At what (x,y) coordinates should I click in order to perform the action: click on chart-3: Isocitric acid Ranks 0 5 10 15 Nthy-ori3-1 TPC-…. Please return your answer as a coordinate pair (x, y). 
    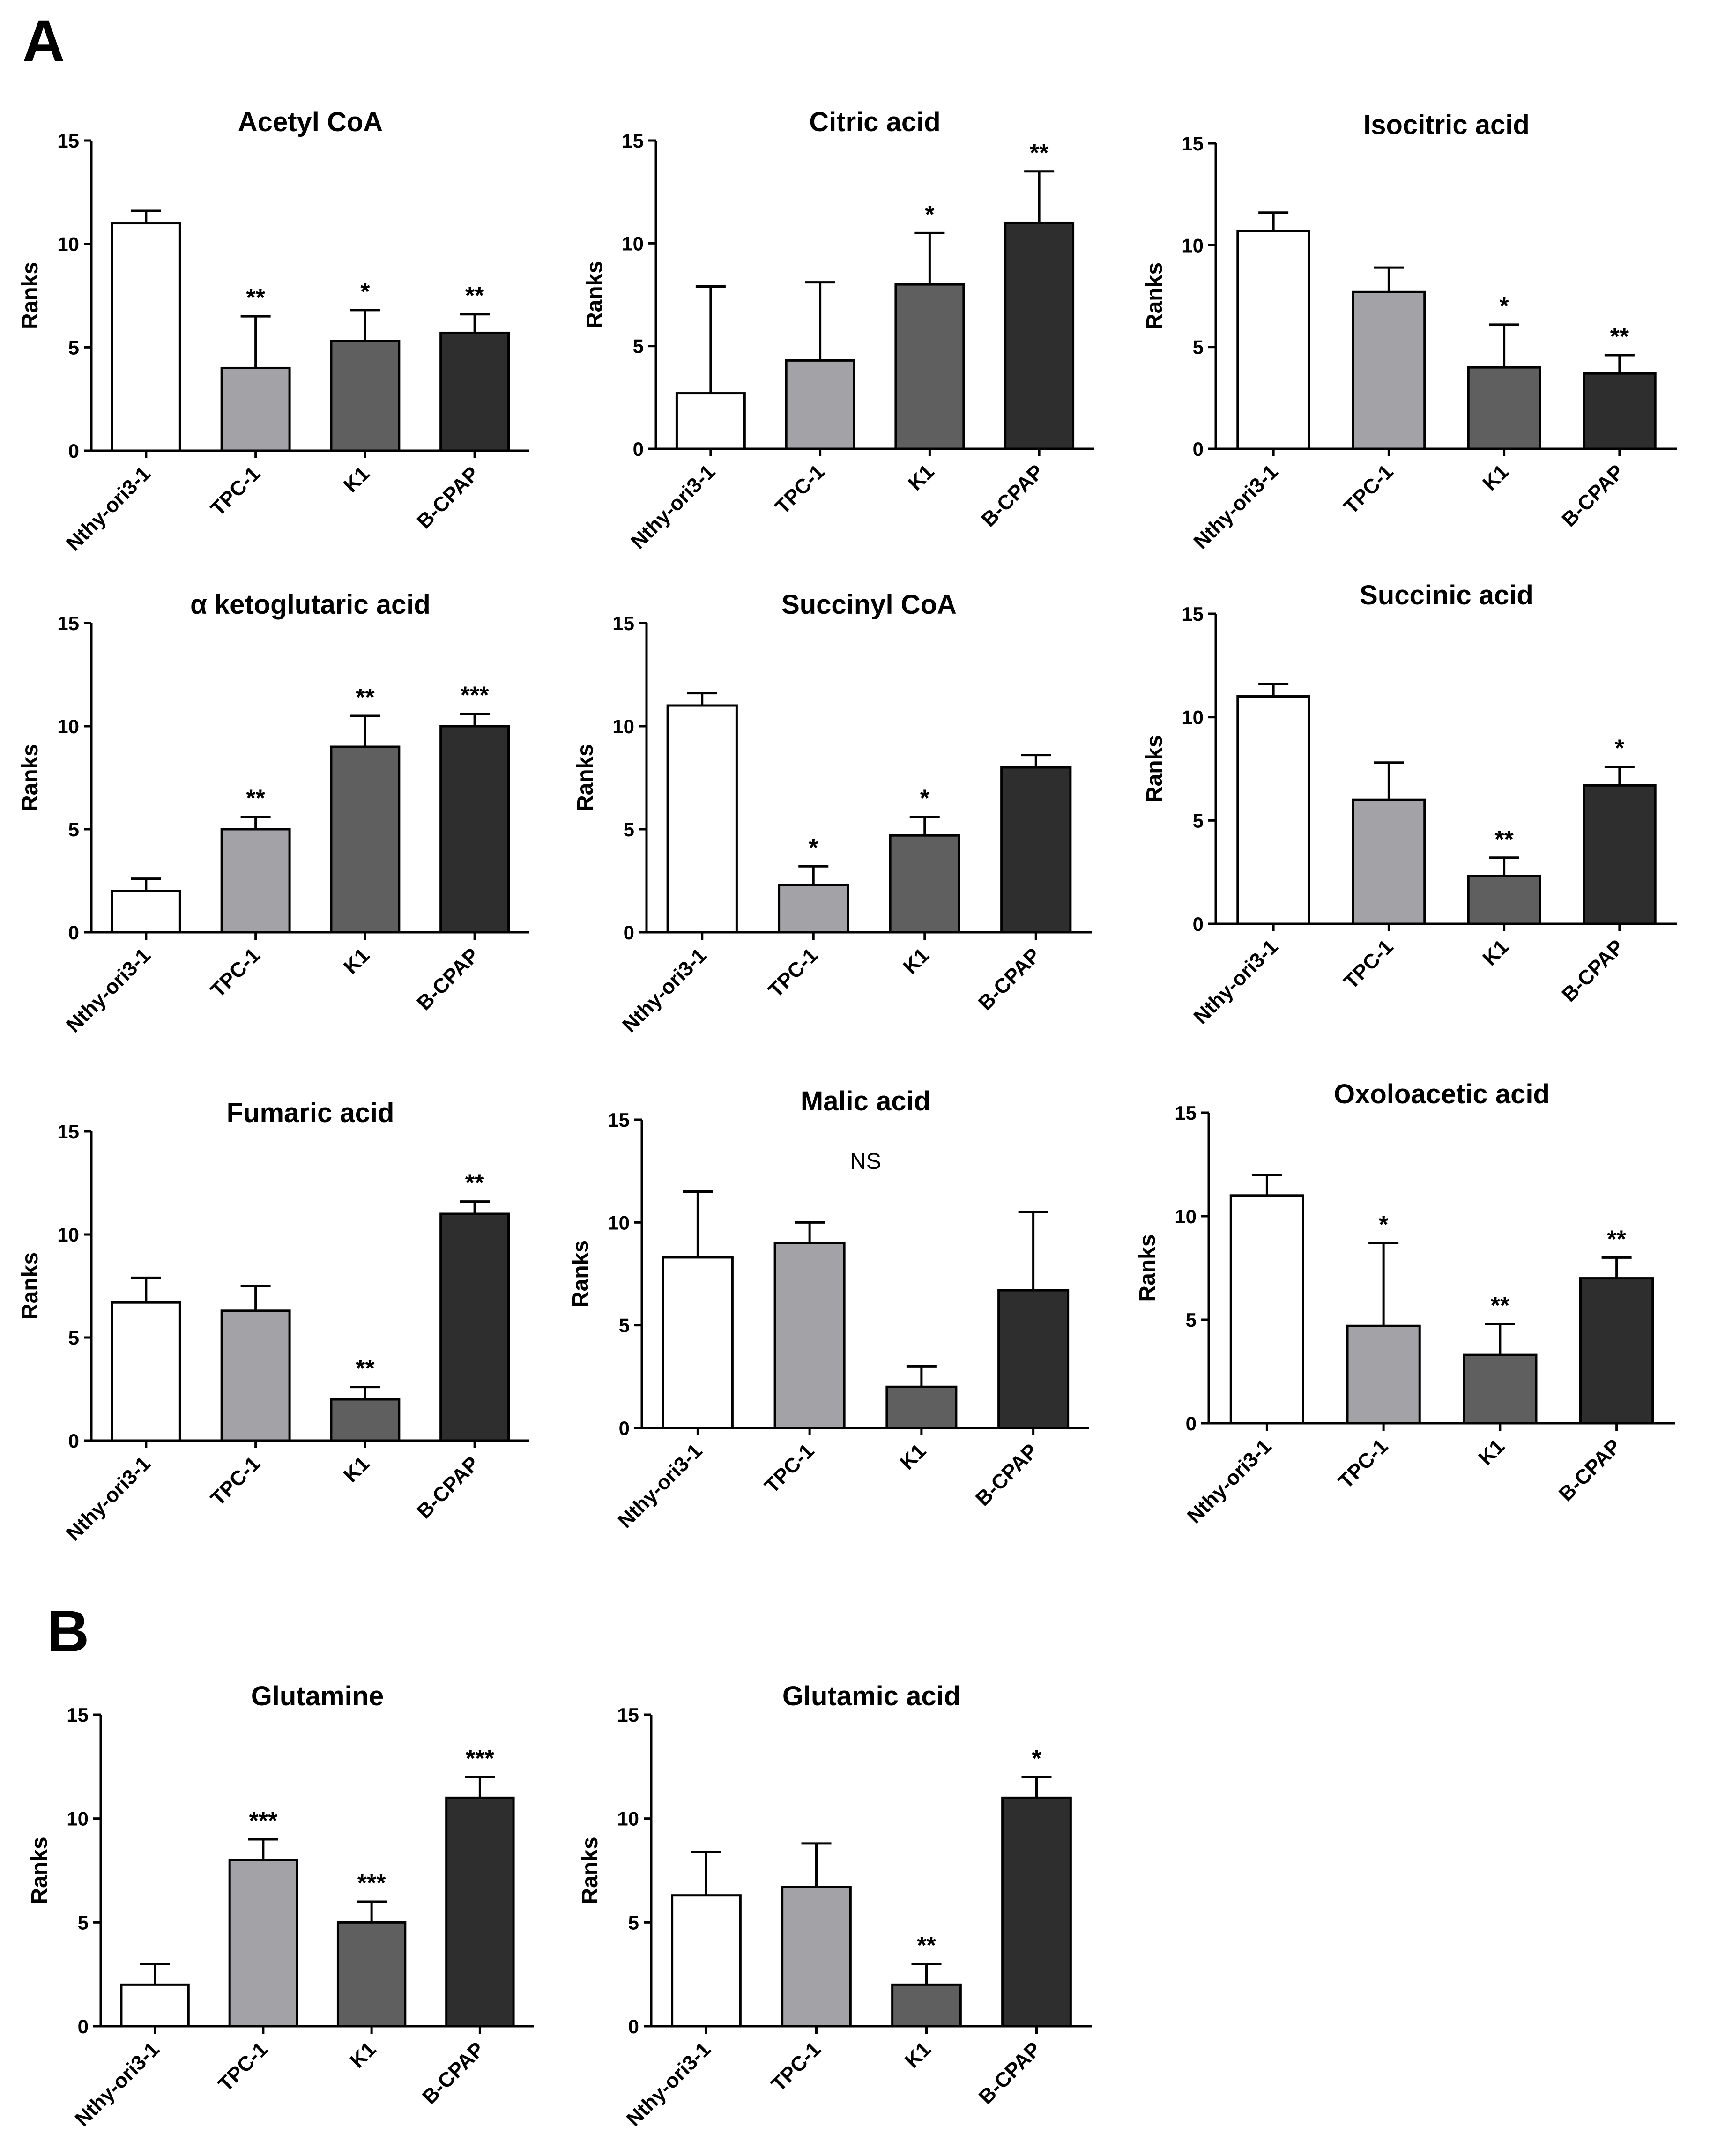
    Looking at the image, I should click on (1409, 332).